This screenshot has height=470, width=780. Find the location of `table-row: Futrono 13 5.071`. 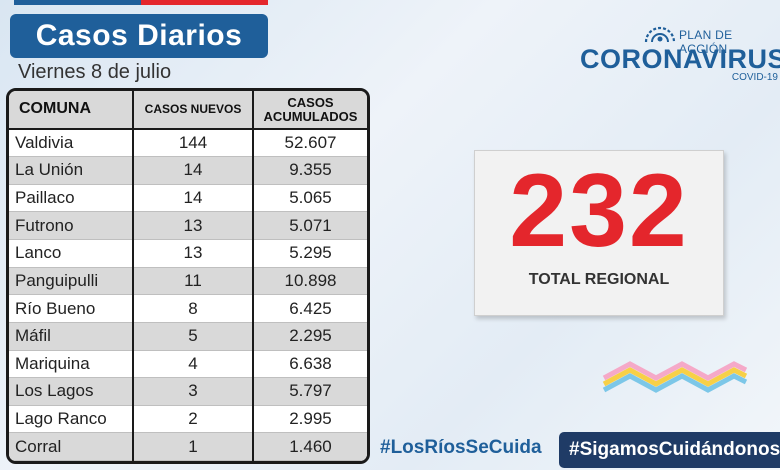

table-row: Futrono 13 5.071 is located at coordinates (188, 225).